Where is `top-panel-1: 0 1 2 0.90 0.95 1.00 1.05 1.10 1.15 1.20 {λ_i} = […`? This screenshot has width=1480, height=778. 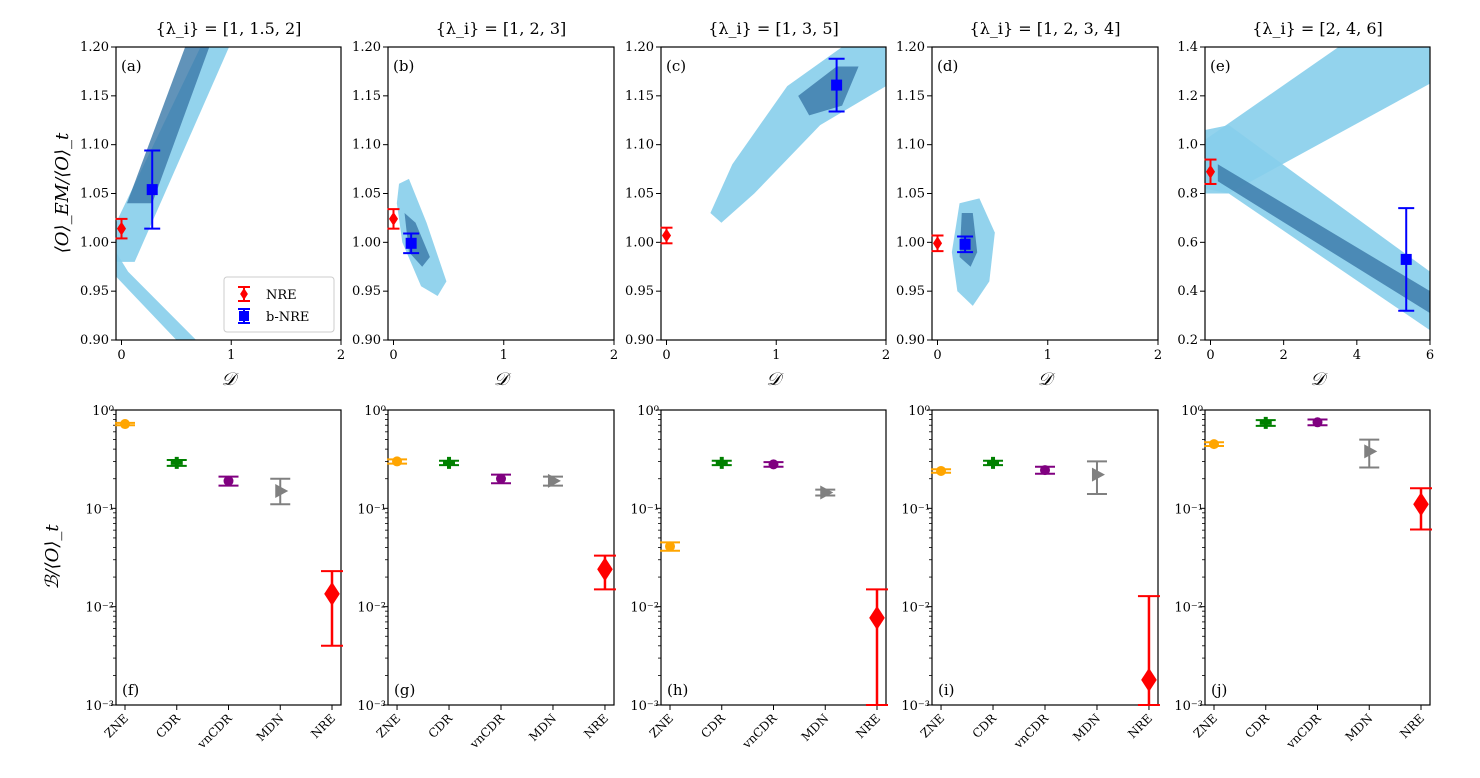 top-panel-1: 0 1 2 0.90 0.95 1.00 1.05 1.10 1.15 1.20 {λ_i} = [… is located at coordinates (485, 204).